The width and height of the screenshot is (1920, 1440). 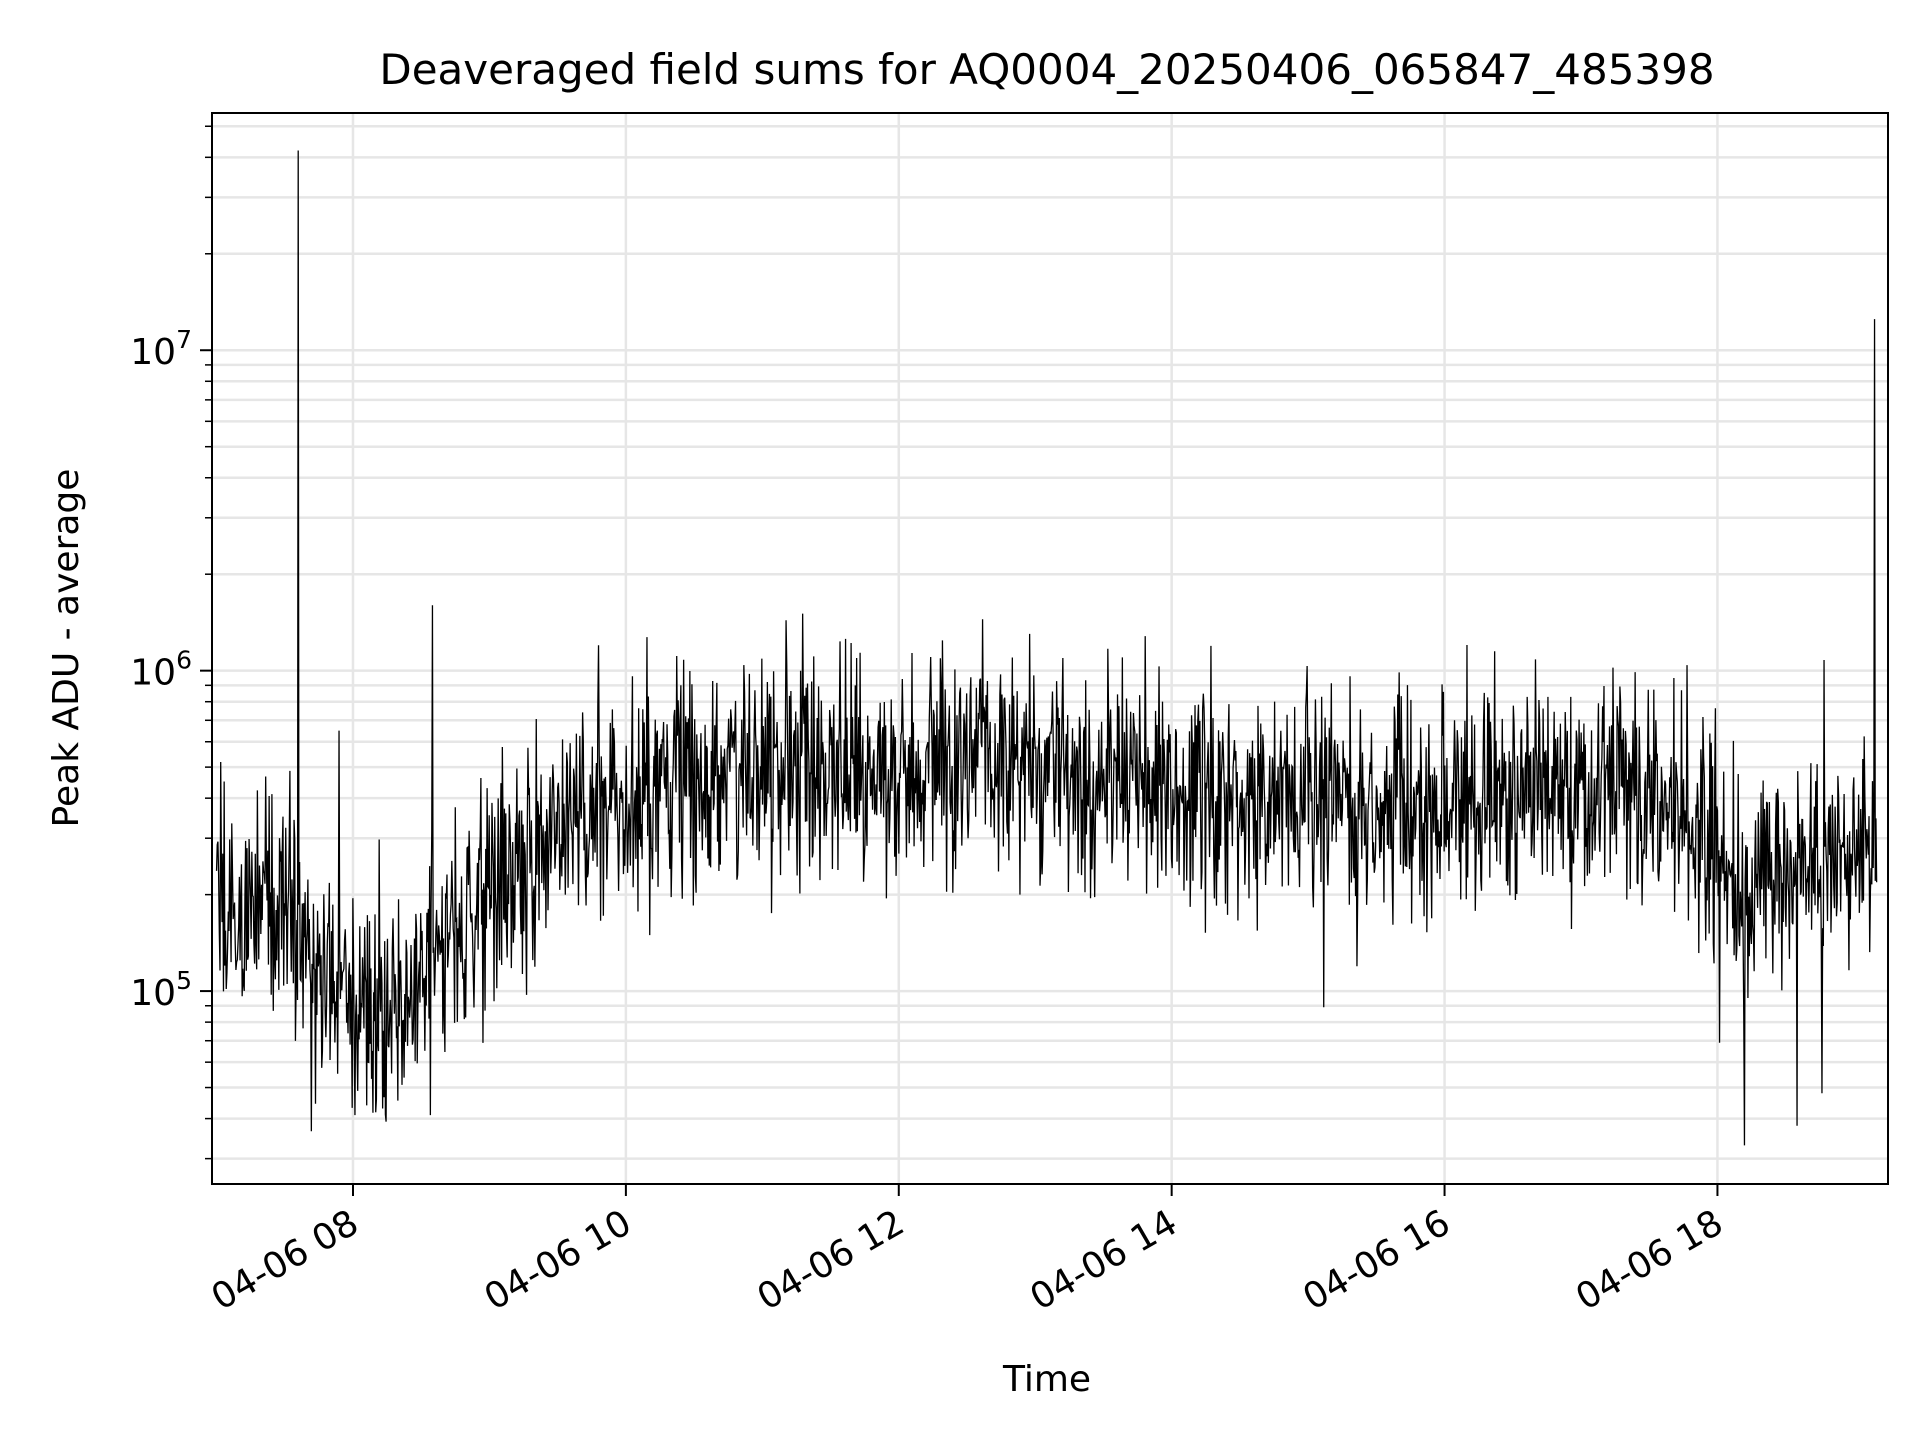 I want to click on y-tick-label: 10⁵, so click(x=161, y=990).